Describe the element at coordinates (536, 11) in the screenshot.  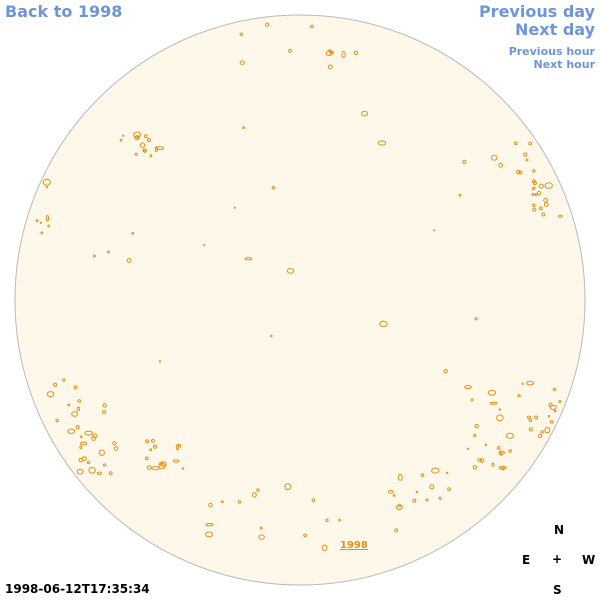
I see `previous-day-link: Previous day` at that location.